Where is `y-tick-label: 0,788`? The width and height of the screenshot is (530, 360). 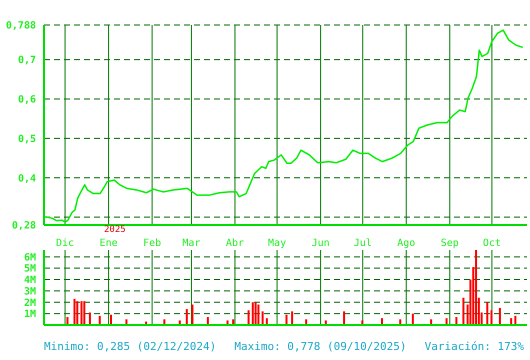
y-tick-label: 0,788 is located at coordinates (21, 26).